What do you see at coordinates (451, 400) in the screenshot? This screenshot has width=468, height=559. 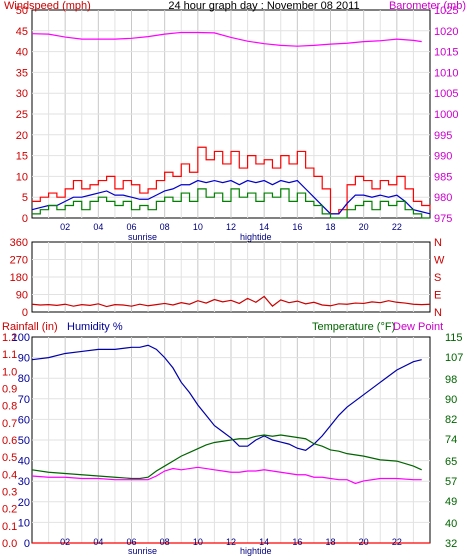 I see `temp-tick-label: 90` at bounding box center [451, 400].